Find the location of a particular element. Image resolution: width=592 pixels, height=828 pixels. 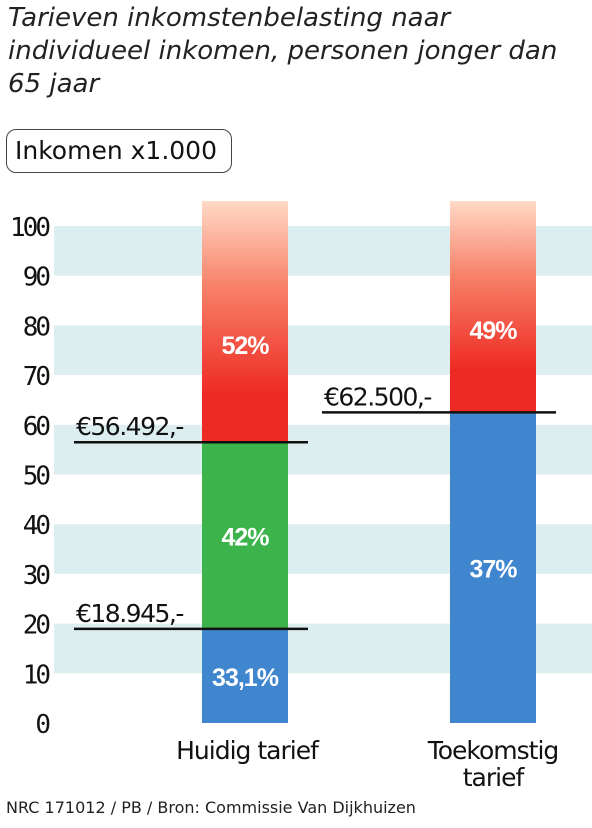

rate-label: 37% is located at coordinates (493, 570).